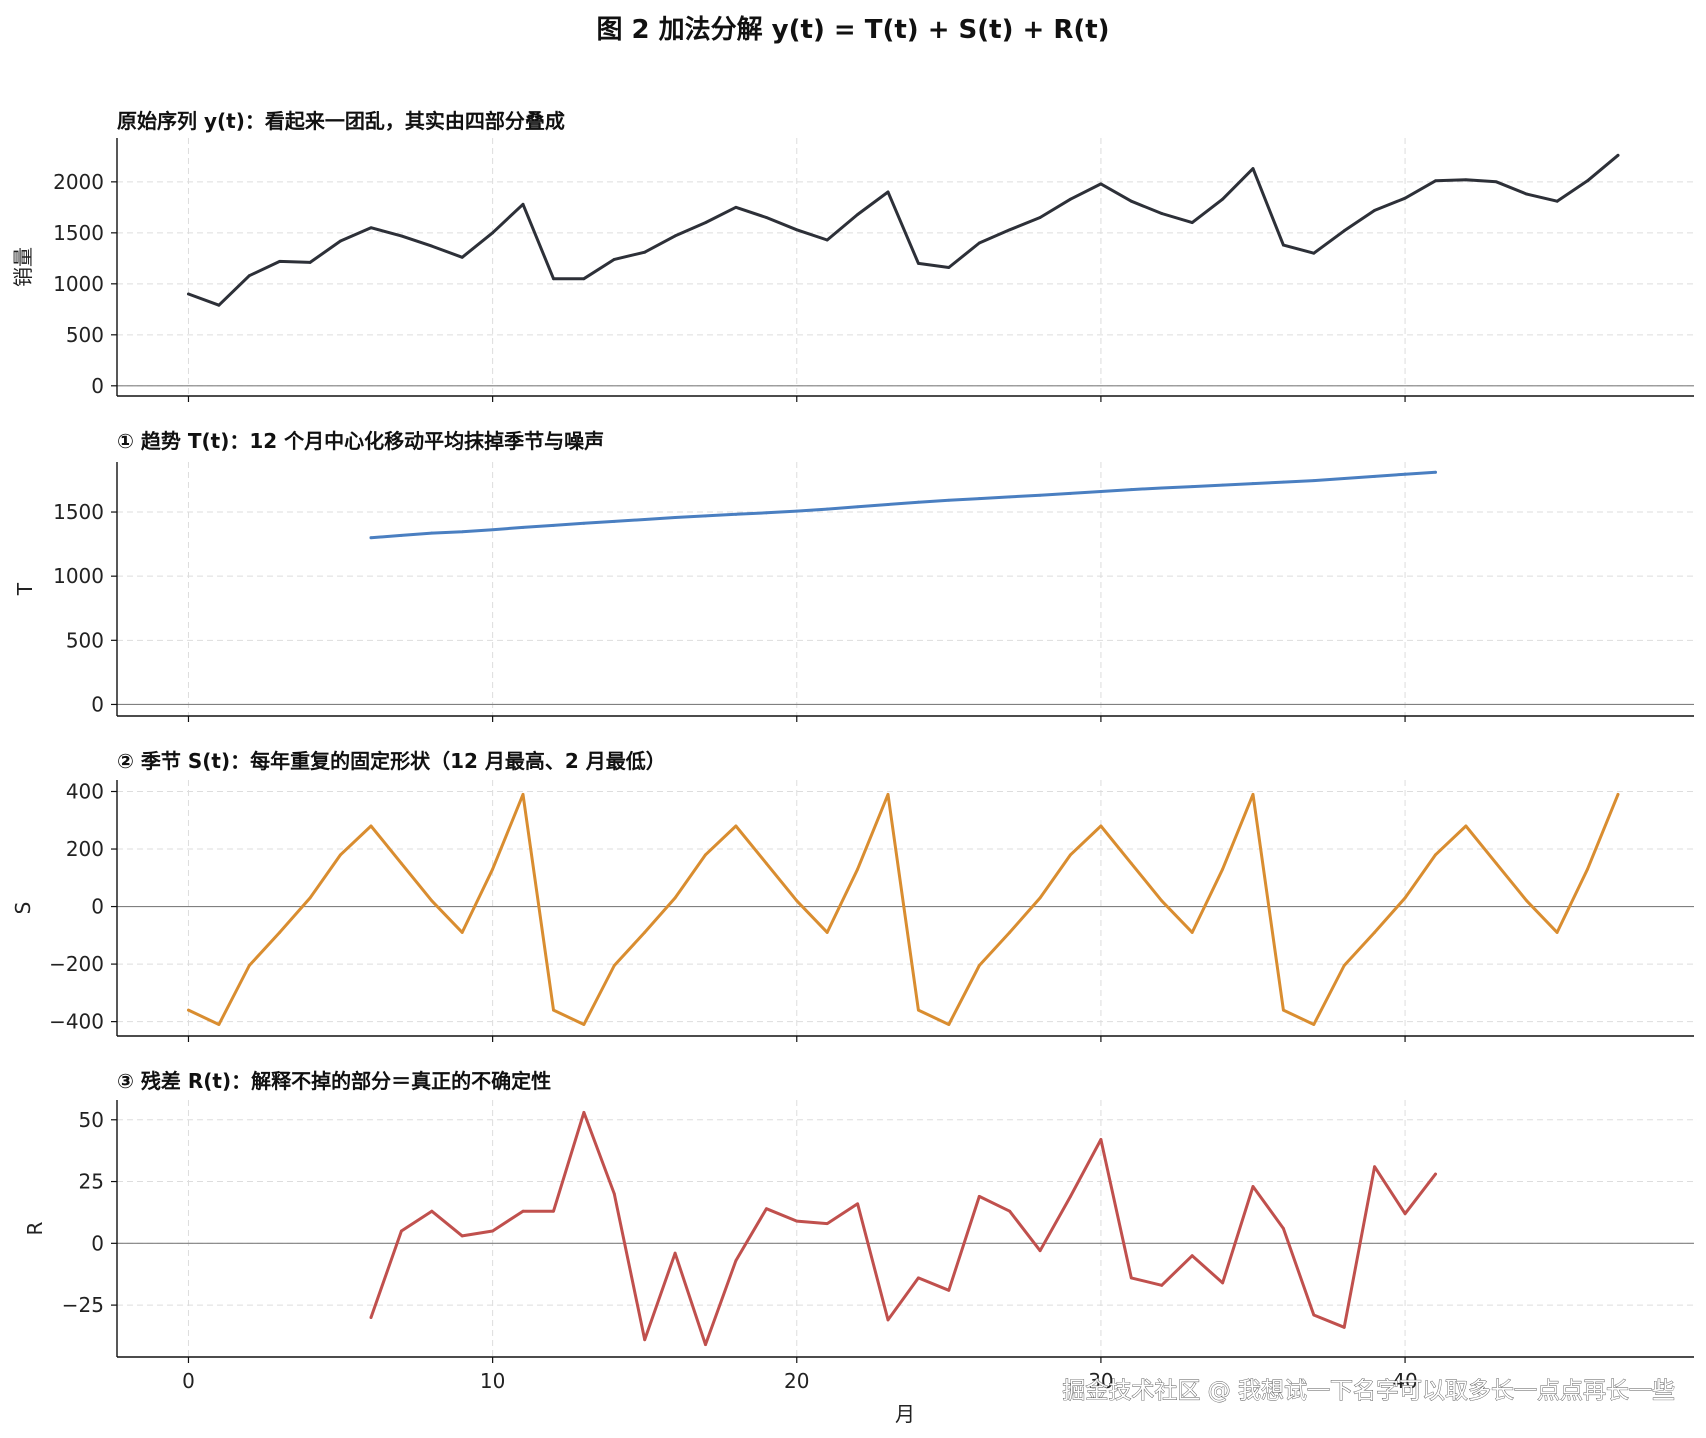 The width and height of the screenshot is (1706, 1438). I want to click on y-tick-label: −25, so click(83, 1305).